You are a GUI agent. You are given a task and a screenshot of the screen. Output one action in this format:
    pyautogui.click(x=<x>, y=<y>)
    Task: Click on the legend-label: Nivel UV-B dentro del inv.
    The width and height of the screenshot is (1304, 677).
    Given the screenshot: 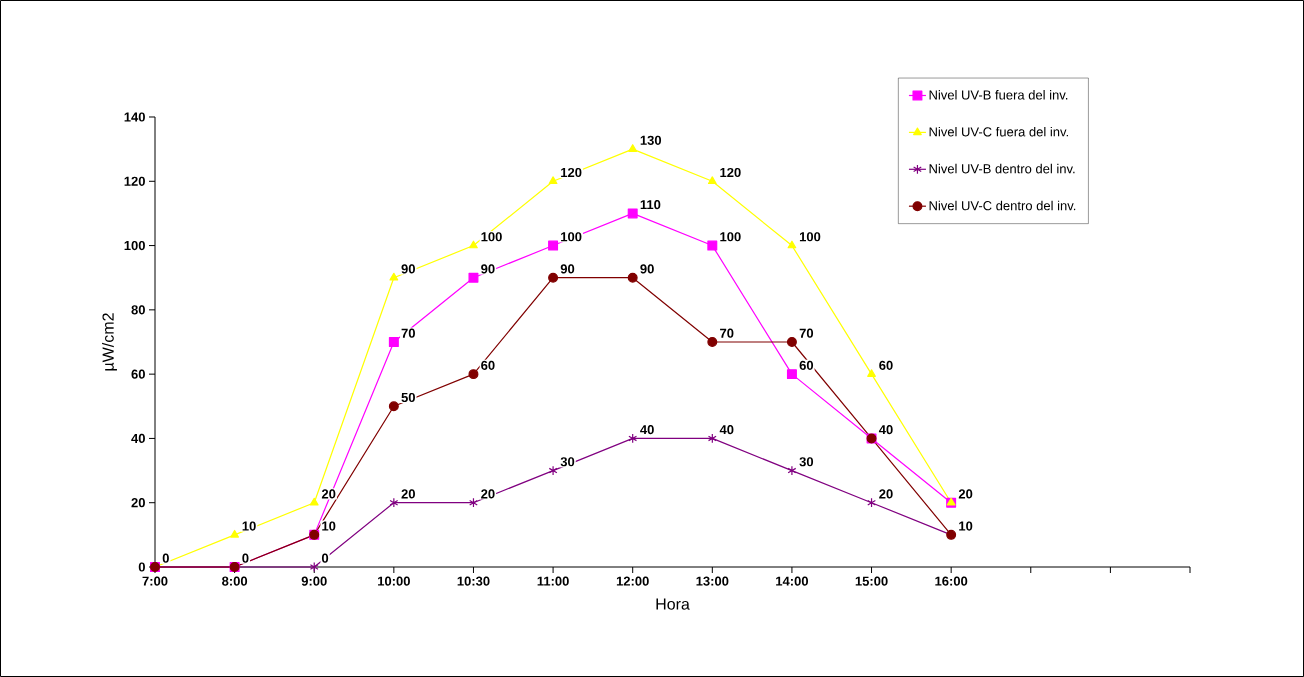 What is the action you would take?
    pyautogui.click(x=1002, y=168)
    